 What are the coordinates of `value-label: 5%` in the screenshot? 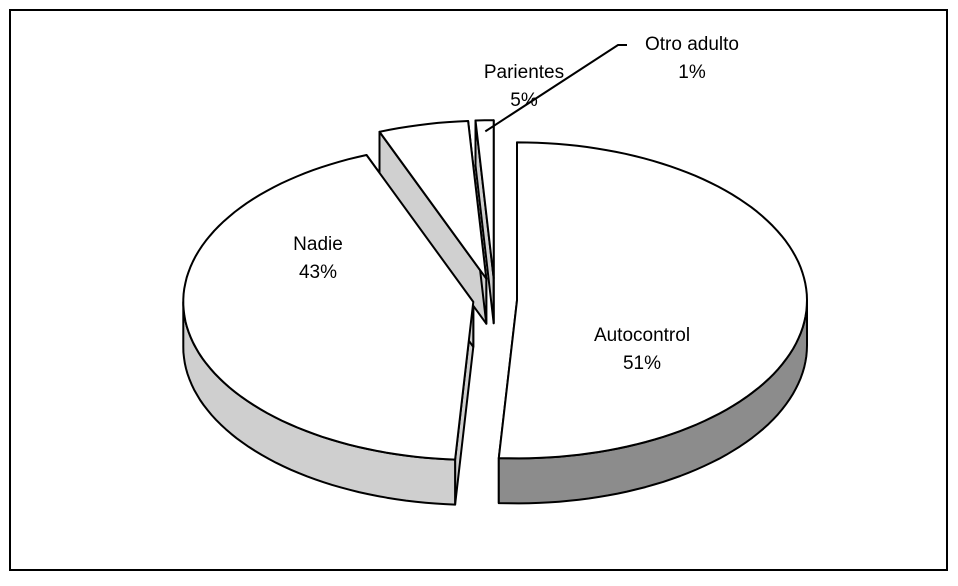 It's located at (524, 100).